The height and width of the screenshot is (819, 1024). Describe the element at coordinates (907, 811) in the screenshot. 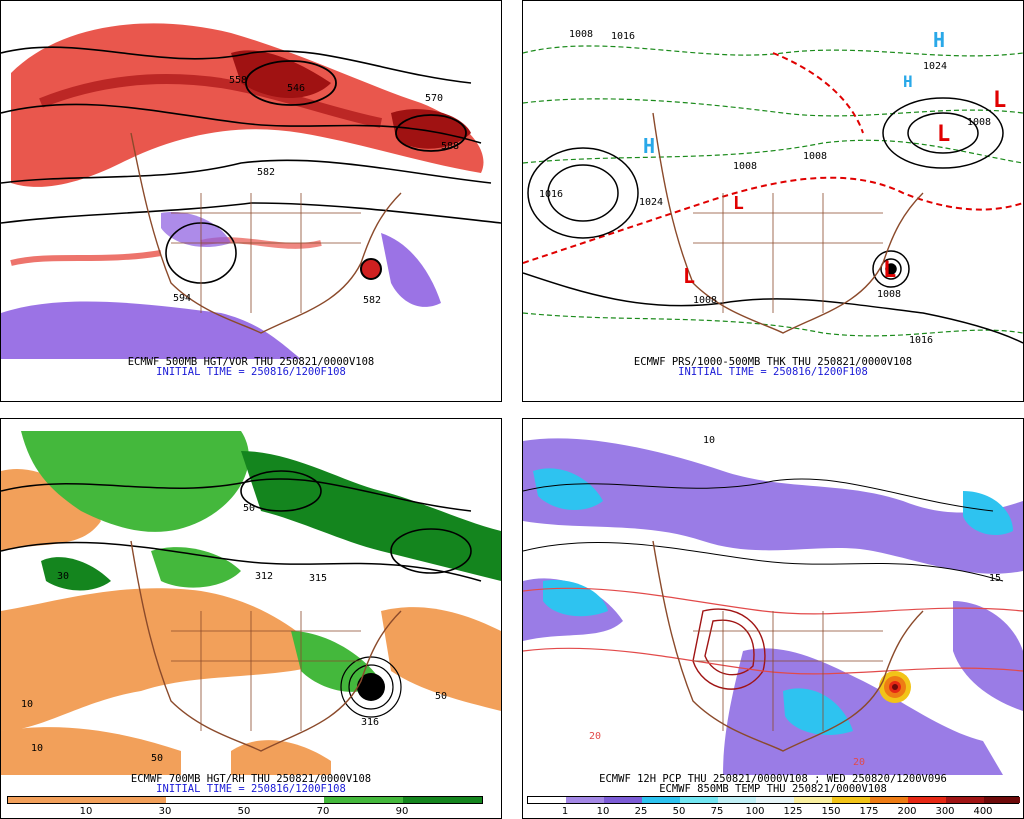

I see `colorbar-tick: 200` at that location.